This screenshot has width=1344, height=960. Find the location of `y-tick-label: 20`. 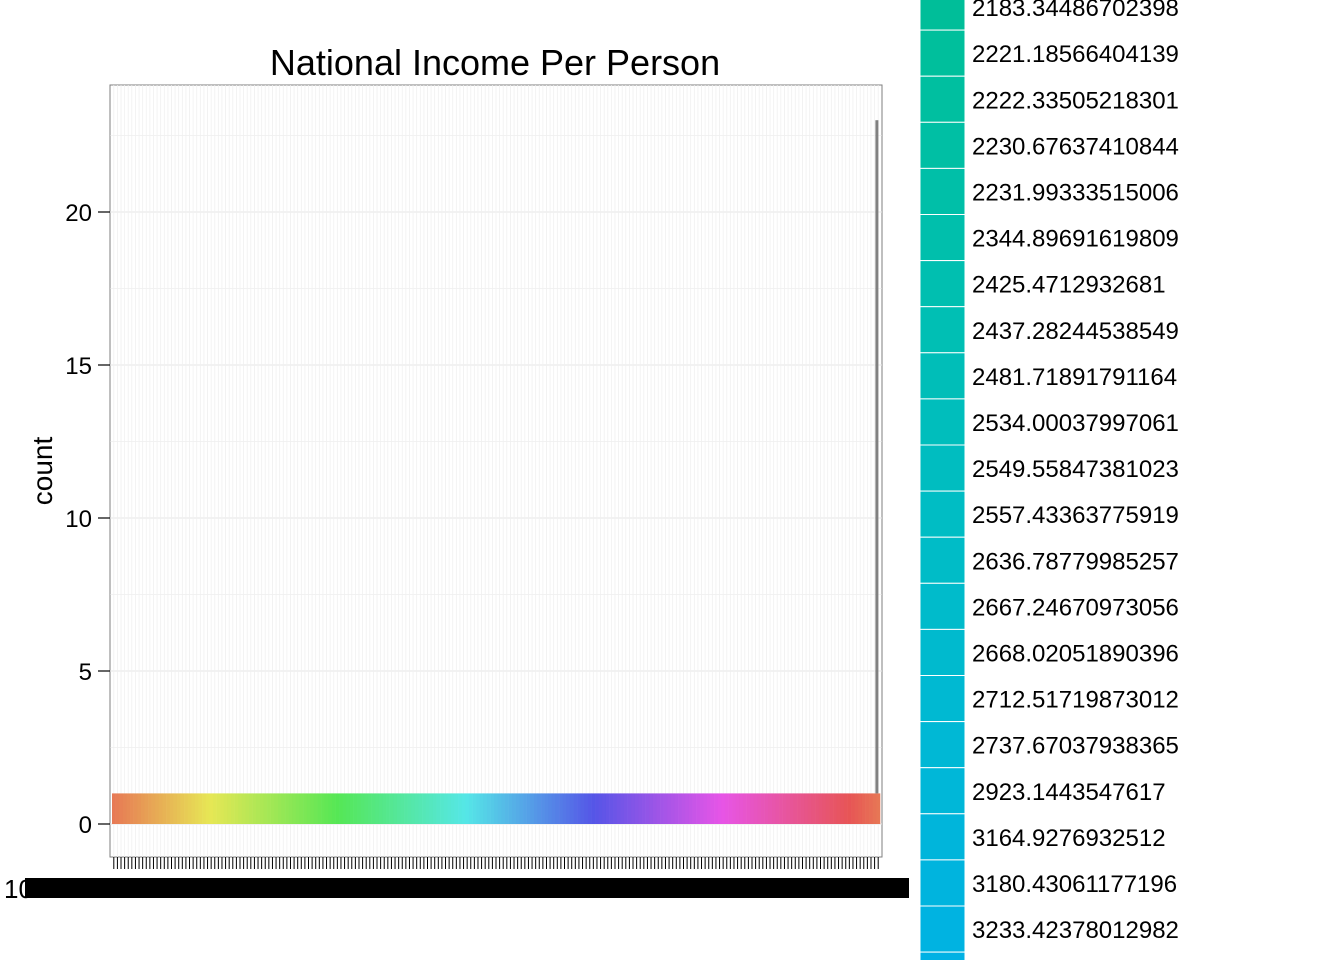

y-tick-label: 20 is located at coordinates (78, 213).